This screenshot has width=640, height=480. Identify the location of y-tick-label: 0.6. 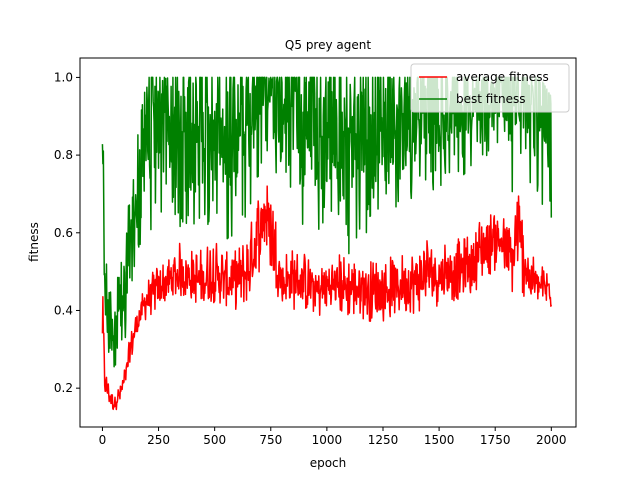
(63, 233).